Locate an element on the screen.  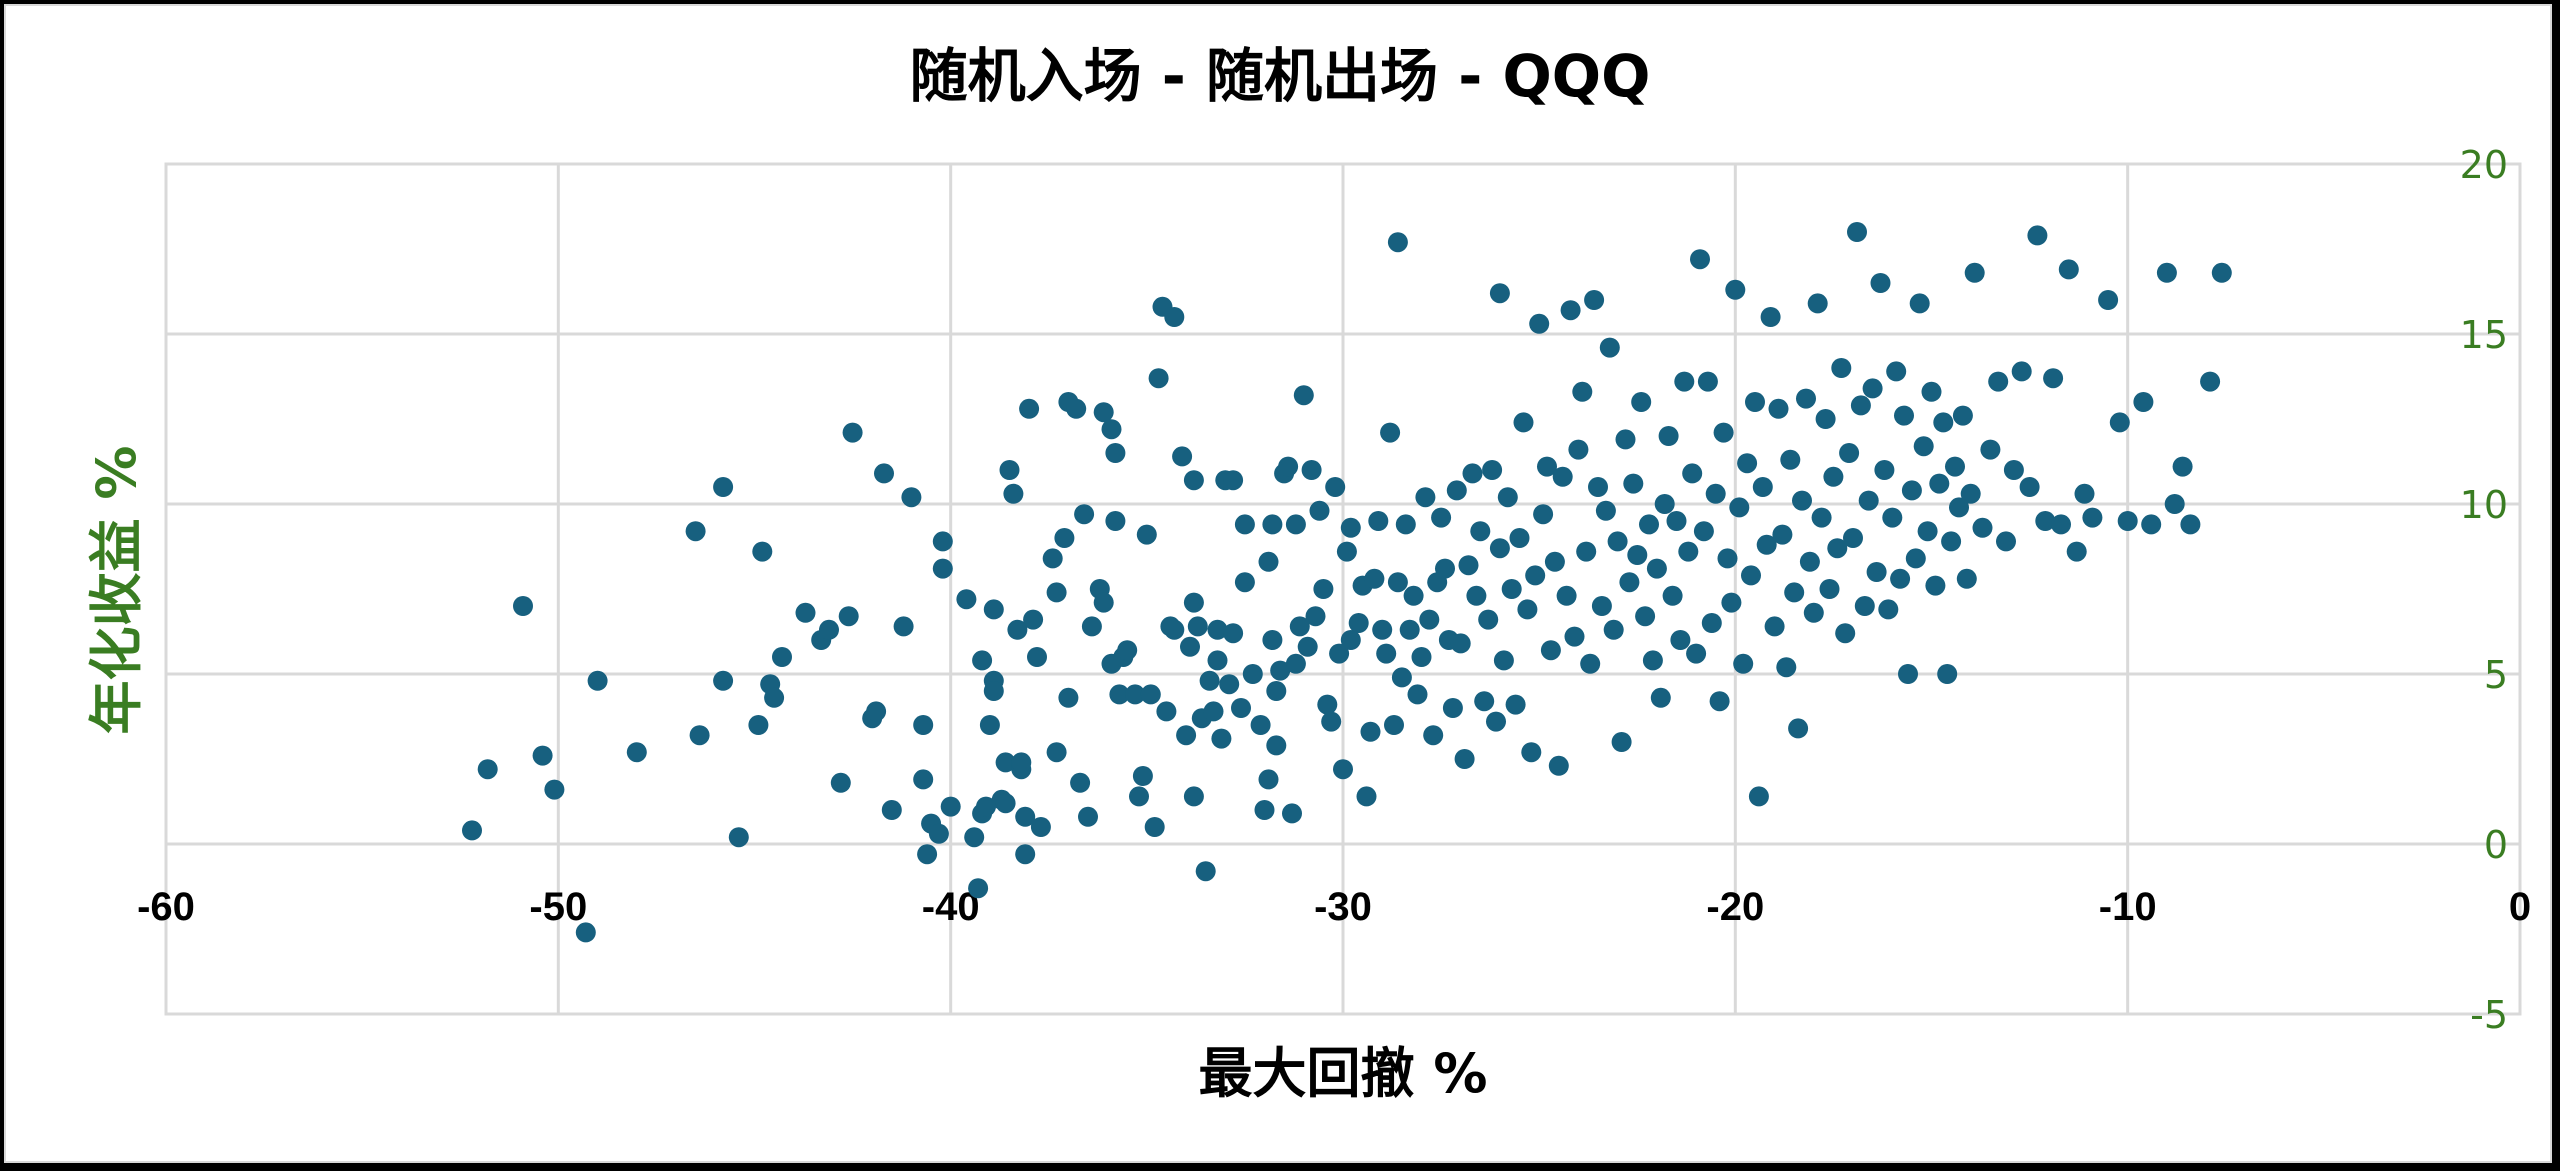
y-tick-label: 10 is located at coordinates (2484, 505).